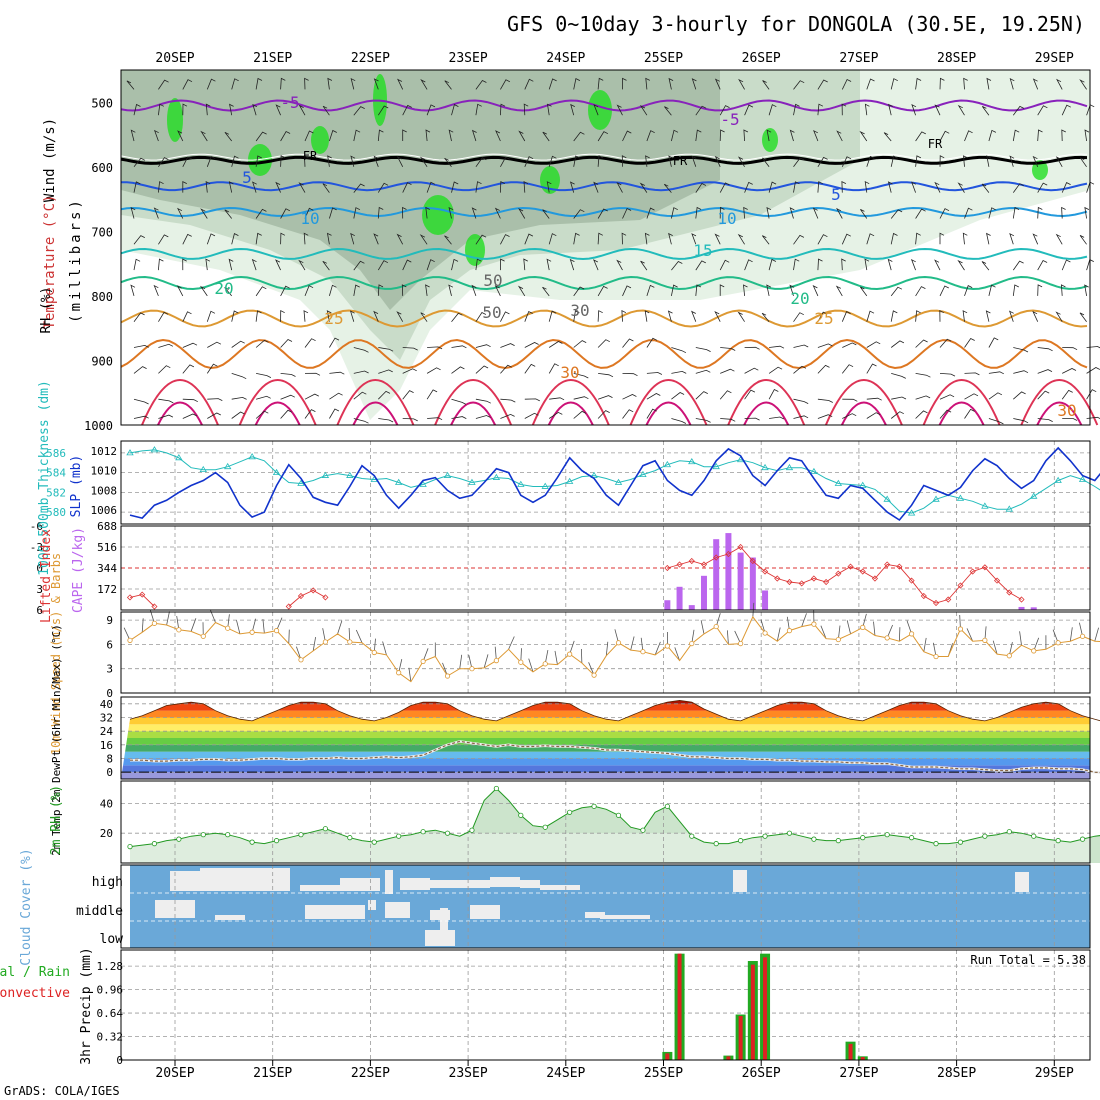  What do you see at coordinates (614, 817) in the screenshot?
I see `rh2m-line` at bounding box center [614, 817].